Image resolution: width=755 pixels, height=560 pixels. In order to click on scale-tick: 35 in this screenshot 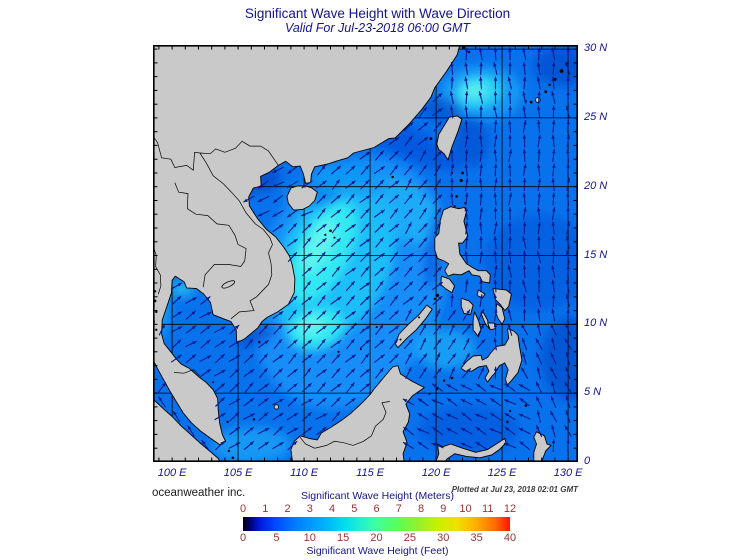, I will do `click(476, 538)`.